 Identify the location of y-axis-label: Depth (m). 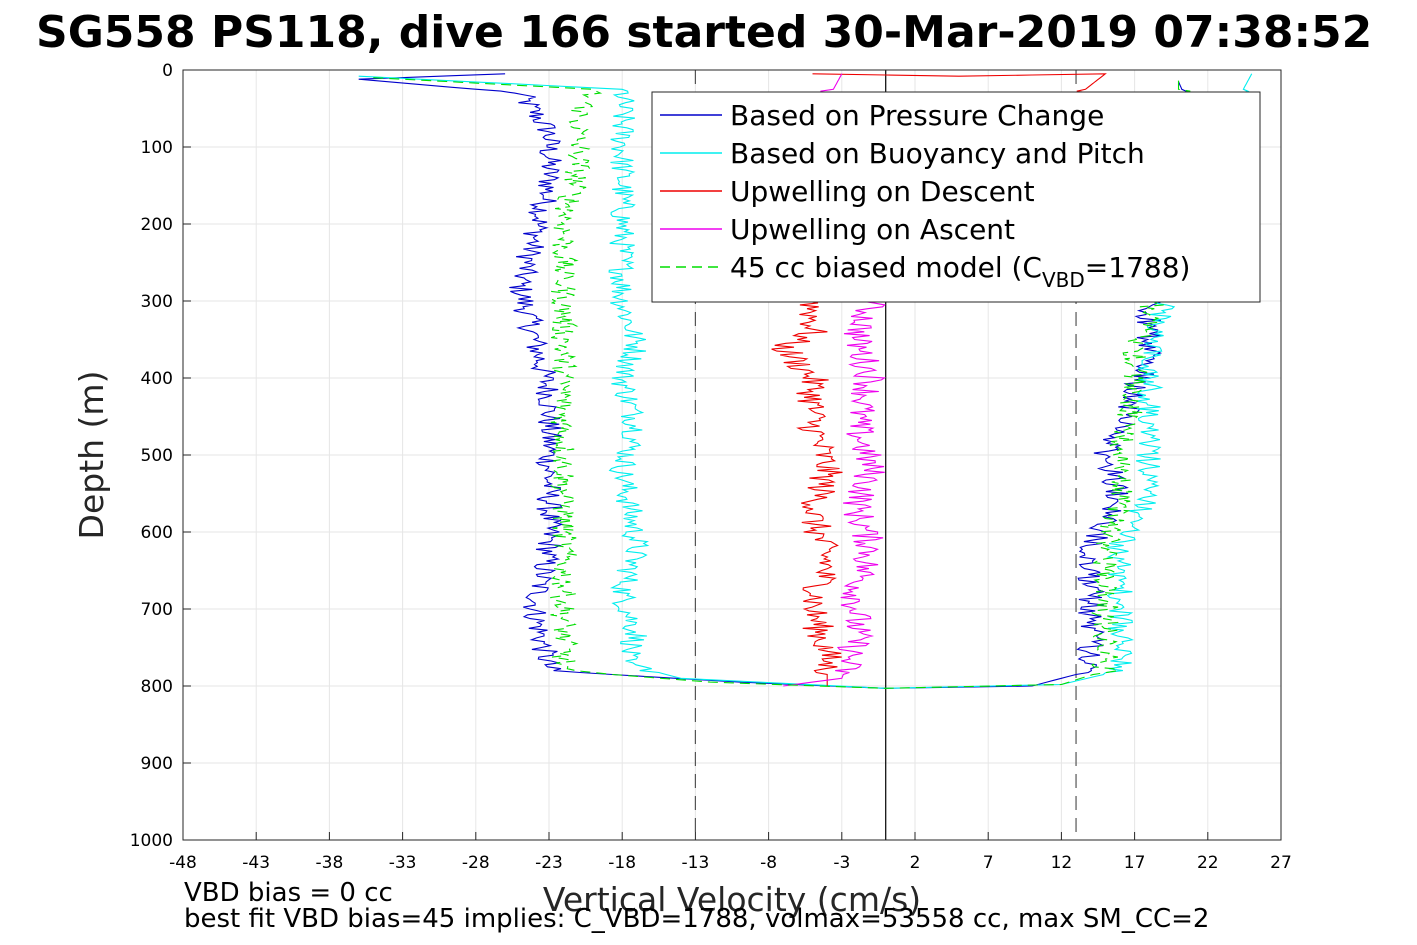
(91, 455).